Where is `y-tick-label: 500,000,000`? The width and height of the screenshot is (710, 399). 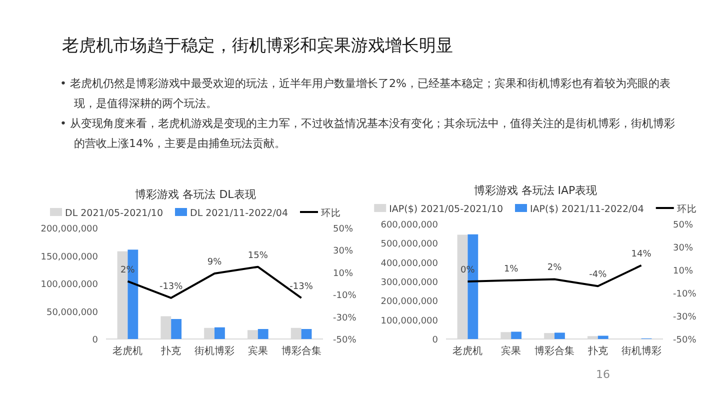 y-tick-label: 500,000,000 is located at coordinates (409, 245).